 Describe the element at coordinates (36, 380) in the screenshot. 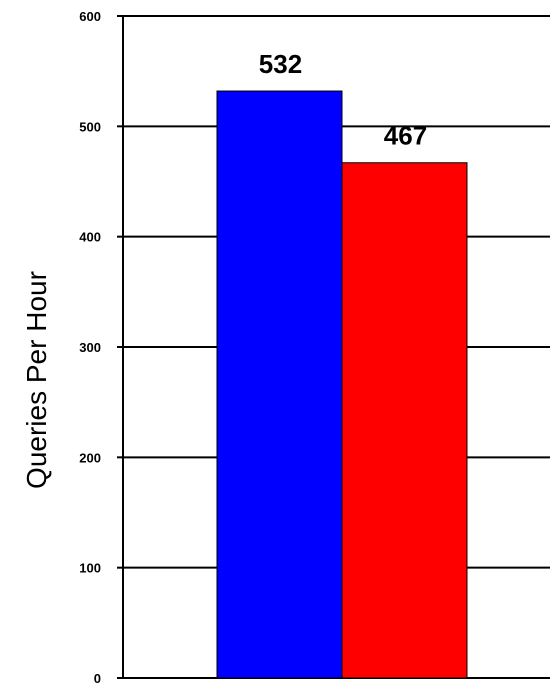

I see `y-axis-title: Queries Per Hour` at that location.